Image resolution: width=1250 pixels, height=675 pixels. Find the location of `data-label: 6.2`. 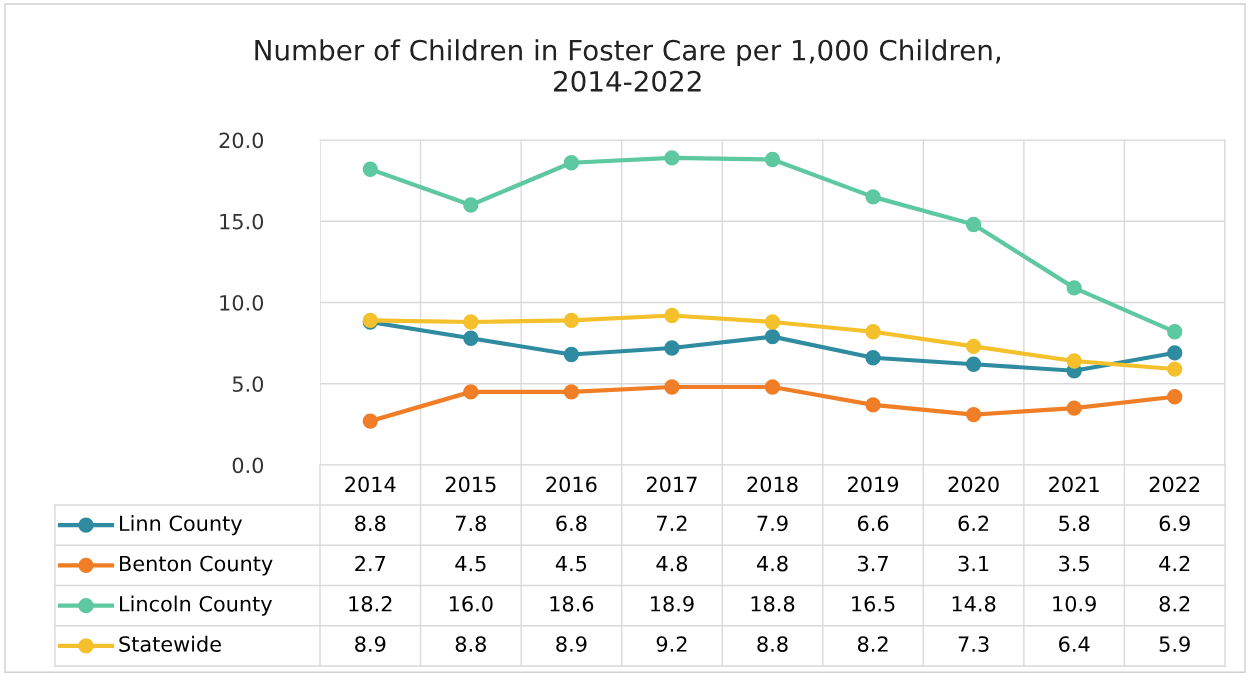

data-label: 6.2 is located at coordinates (973, 523).